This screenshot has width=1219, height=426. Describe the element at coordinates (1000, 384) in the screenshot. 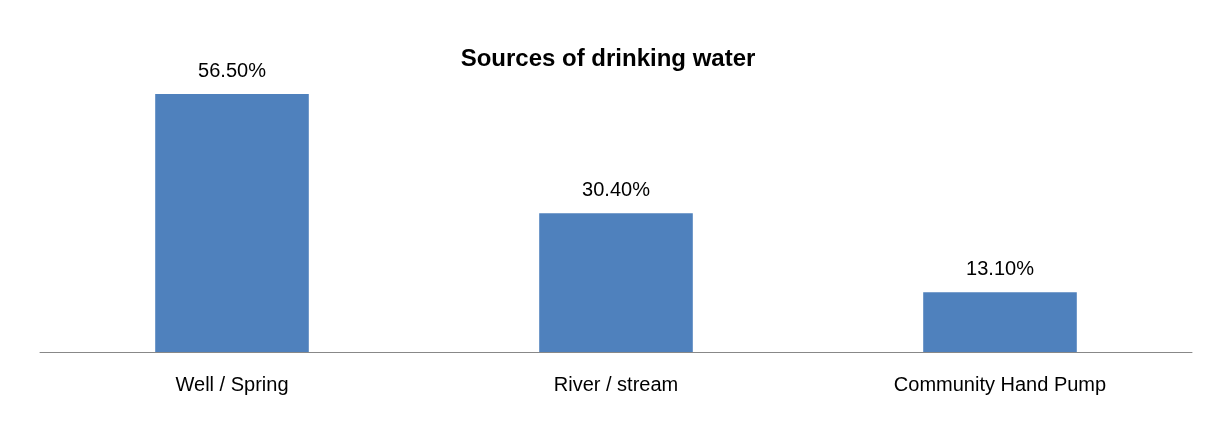

I see `x-tick-label: Community Hand Pump` at that location.